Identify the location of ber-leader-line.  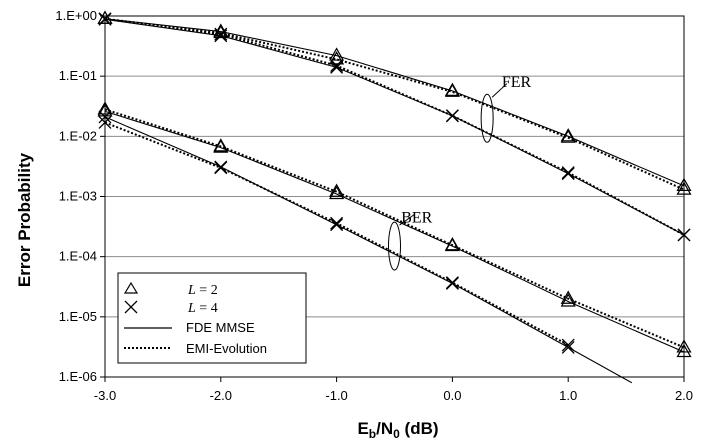
(407, 220).